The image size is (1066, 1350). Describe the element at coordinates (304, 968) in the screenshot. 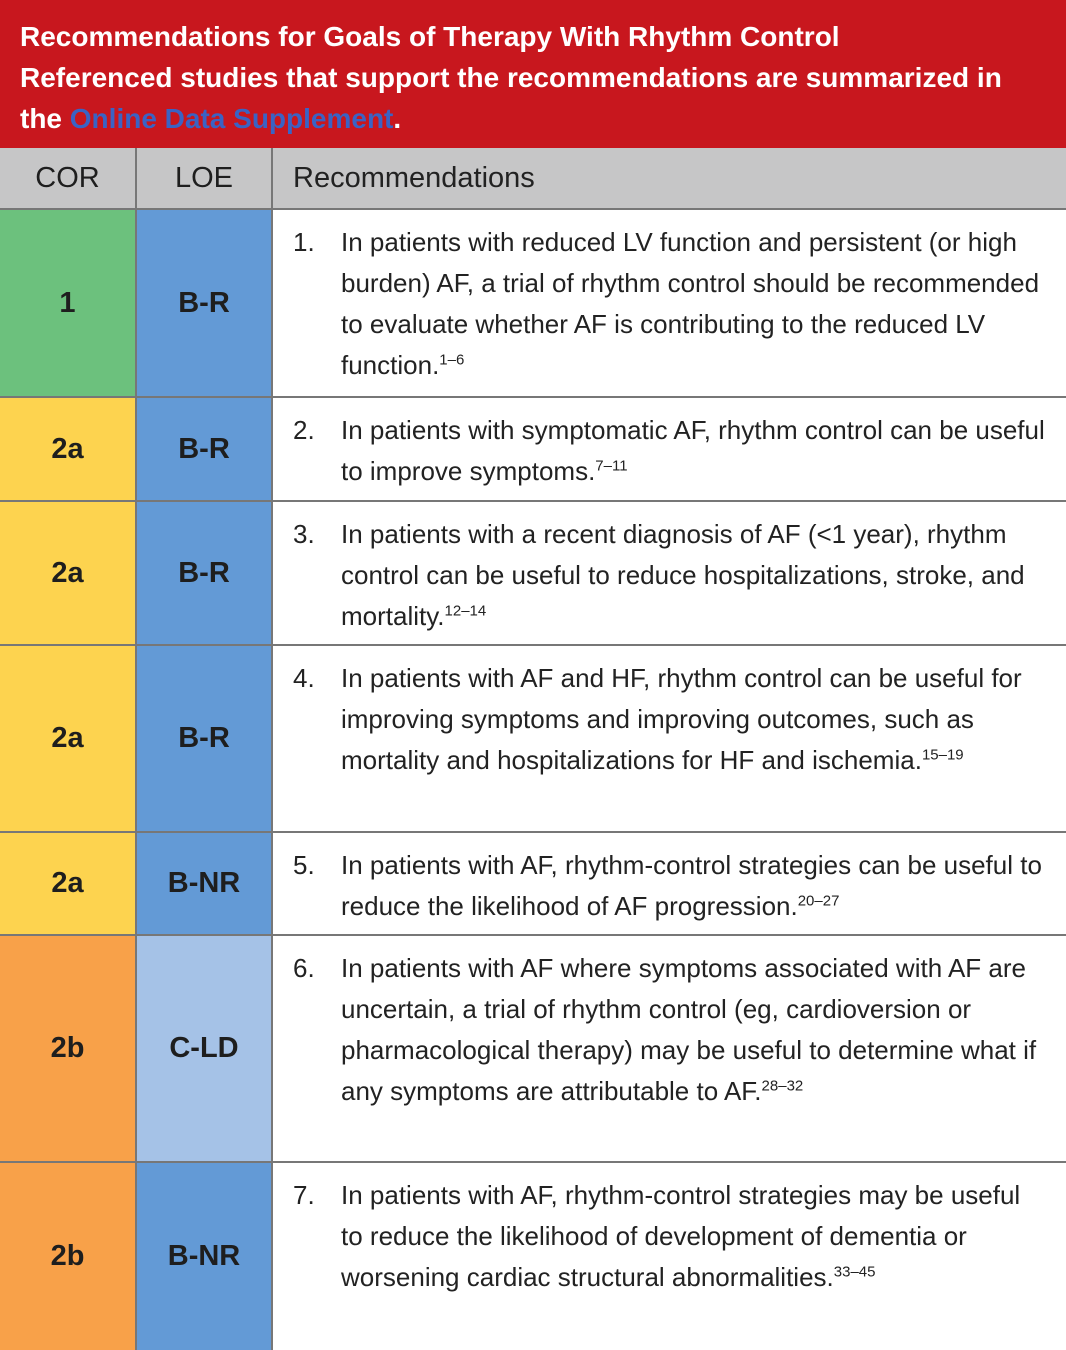

I see `recommendation-number: 6.` at that location.